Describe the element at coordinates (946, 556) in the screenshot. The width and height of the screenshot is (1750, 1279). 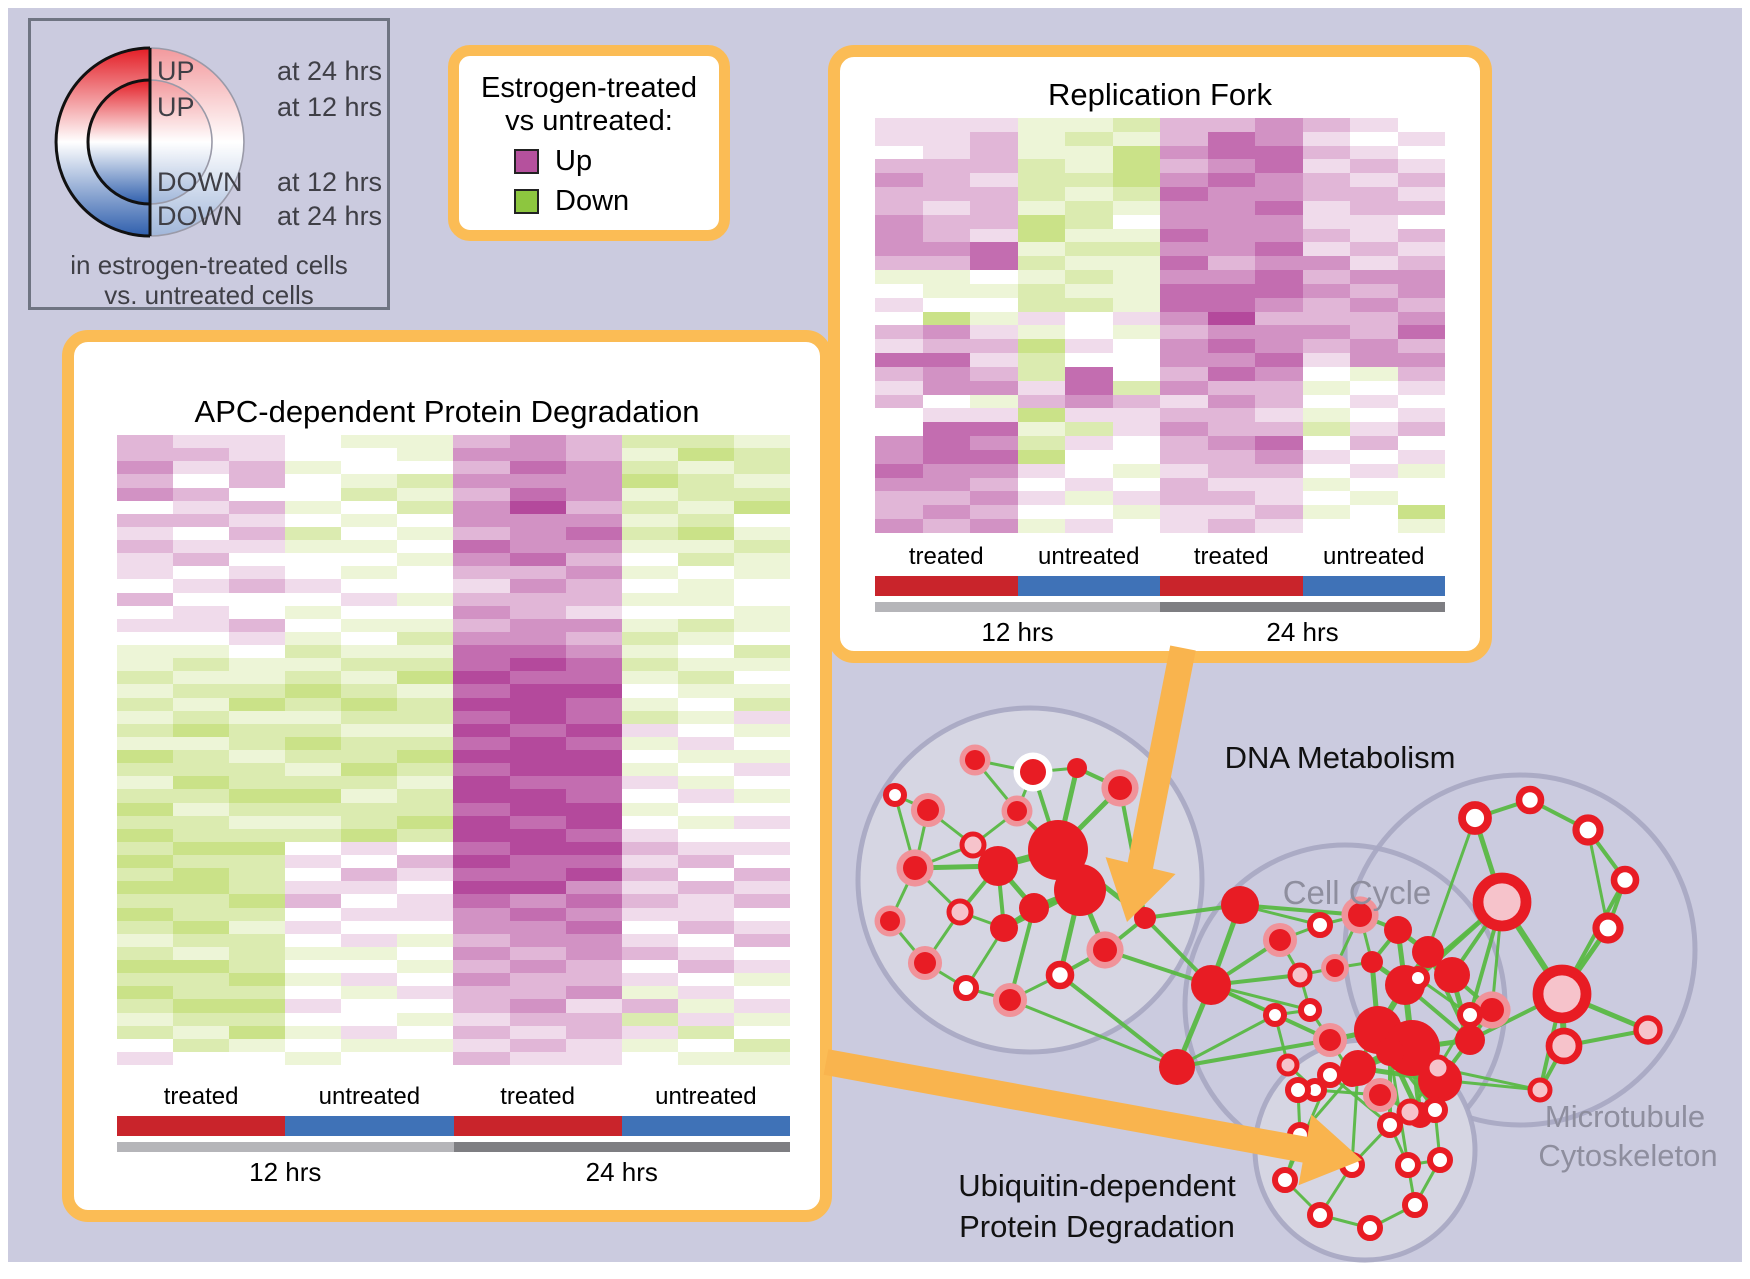
I see `condition-label: treated` at that location.